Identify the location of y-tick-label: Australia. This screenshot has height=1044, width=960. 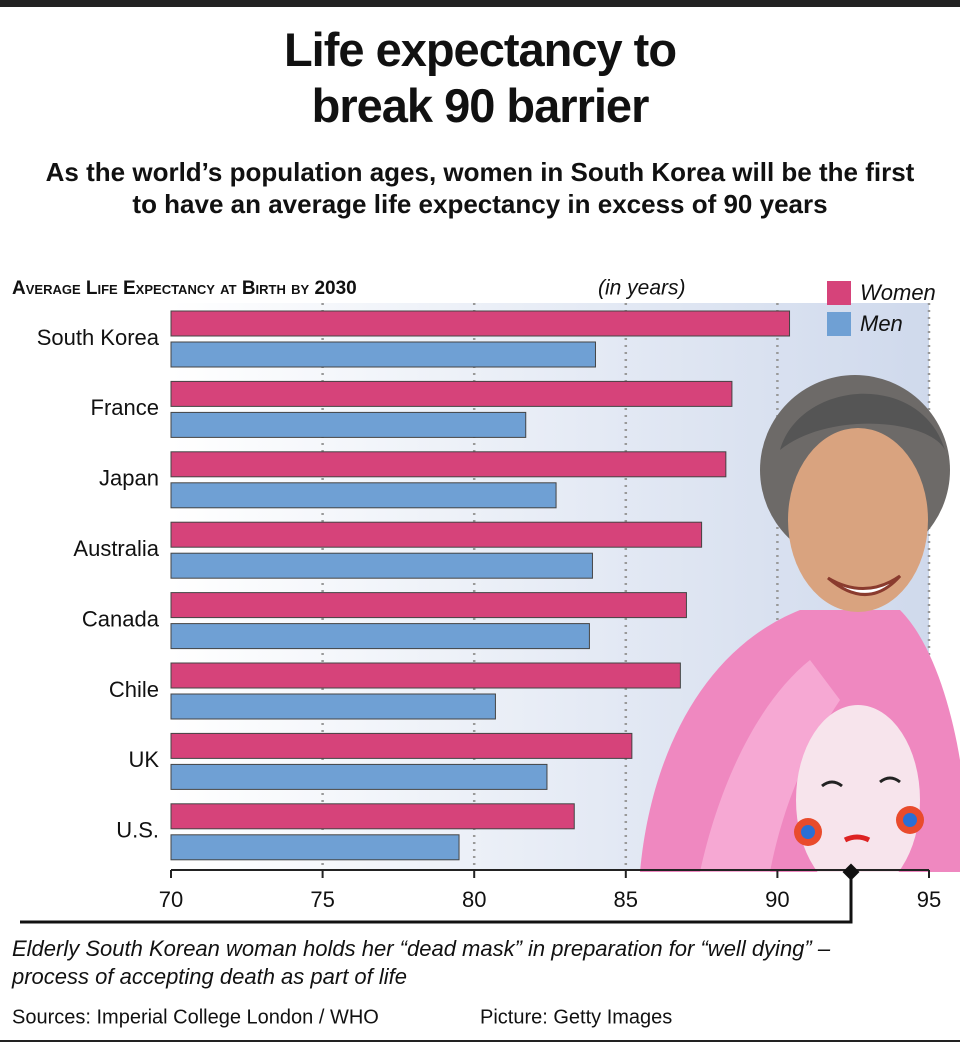
(116, 548).